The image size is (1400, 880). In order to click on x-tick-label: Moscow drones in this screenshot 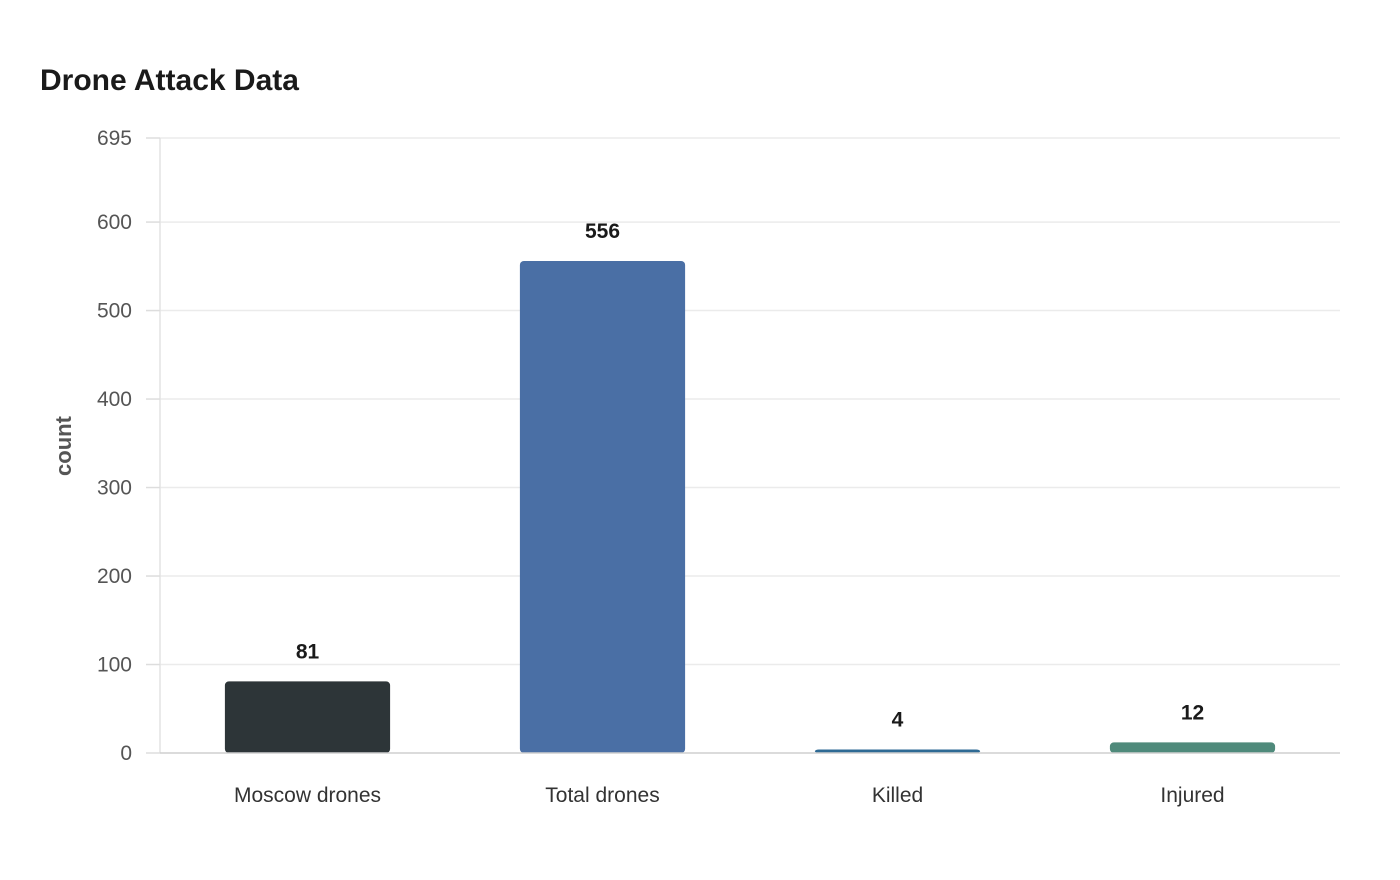, I will do `click(307, 795)`.